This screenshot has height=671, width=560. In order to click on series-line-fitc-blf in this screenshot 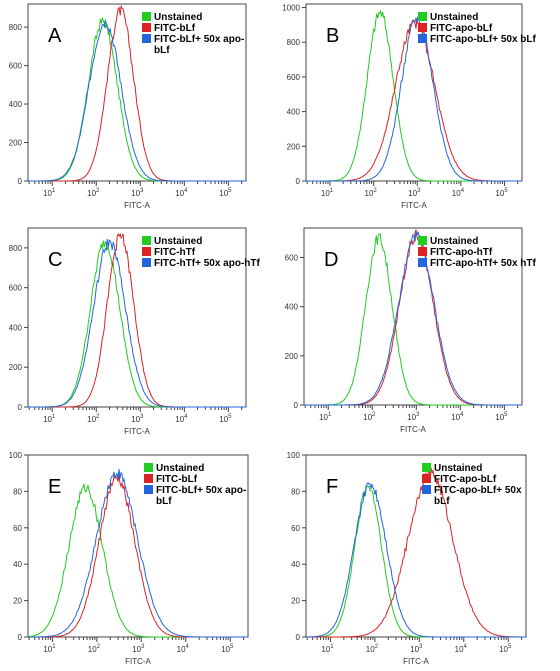, I will do `click(138, 556)`.